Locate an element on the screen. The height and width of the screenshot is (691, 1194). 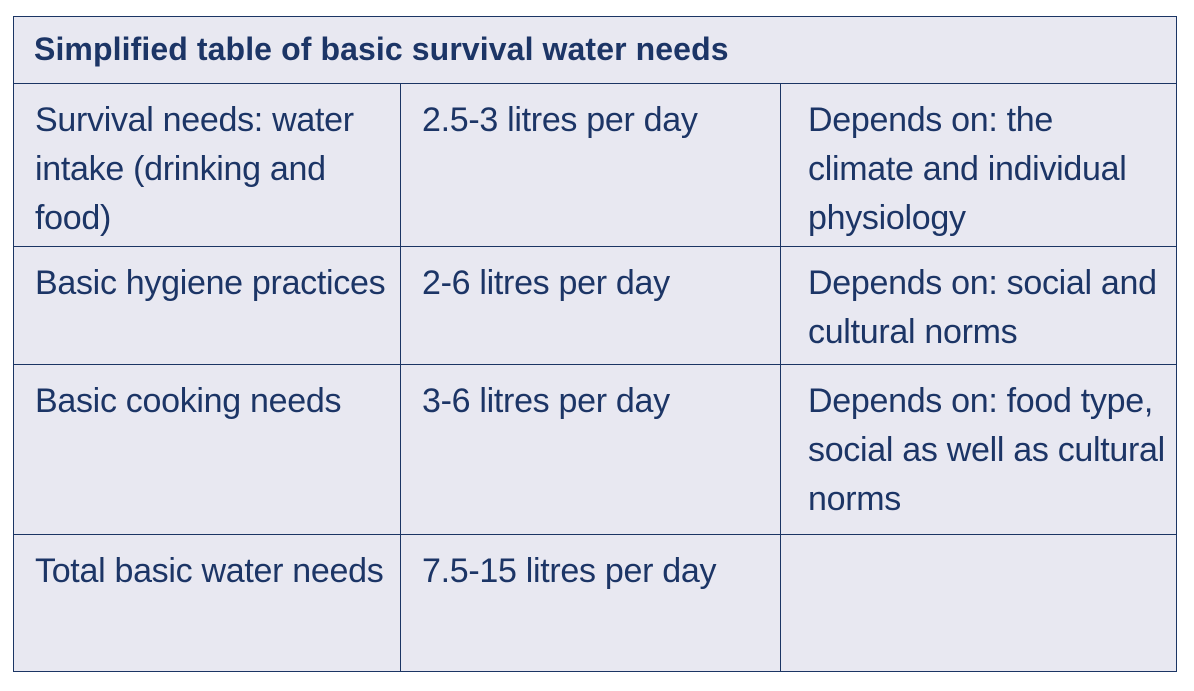
amount-cell: 3-6 litres per day is located at coordinates (590, 449).